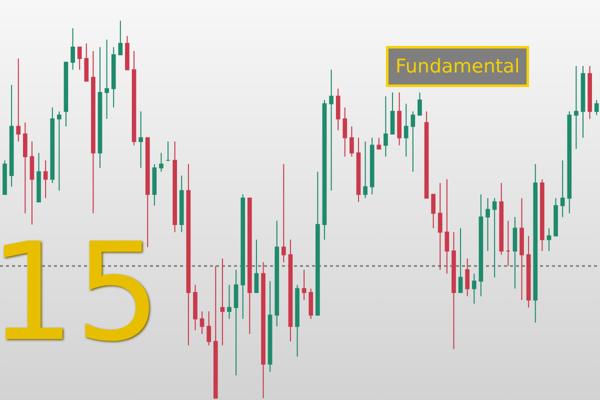 This screenshot has width=600, height=400. I want to click on annotation: Fundamental, so click(458, 67).